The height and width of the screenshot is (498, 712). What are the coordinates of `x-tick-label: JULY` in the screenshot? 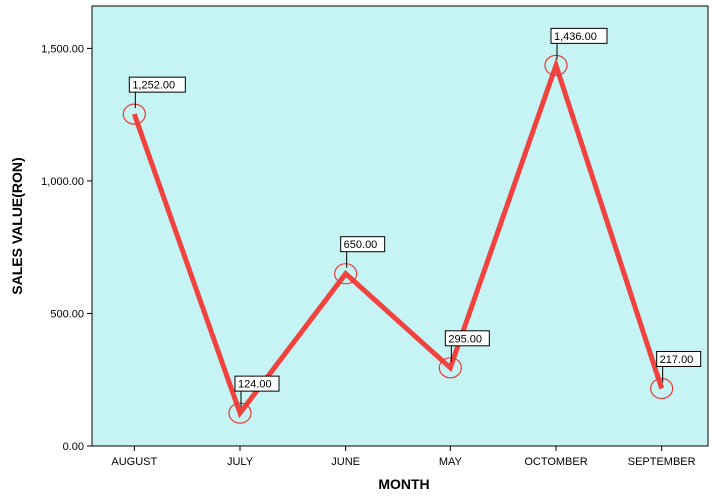 It's located at (240, 462).